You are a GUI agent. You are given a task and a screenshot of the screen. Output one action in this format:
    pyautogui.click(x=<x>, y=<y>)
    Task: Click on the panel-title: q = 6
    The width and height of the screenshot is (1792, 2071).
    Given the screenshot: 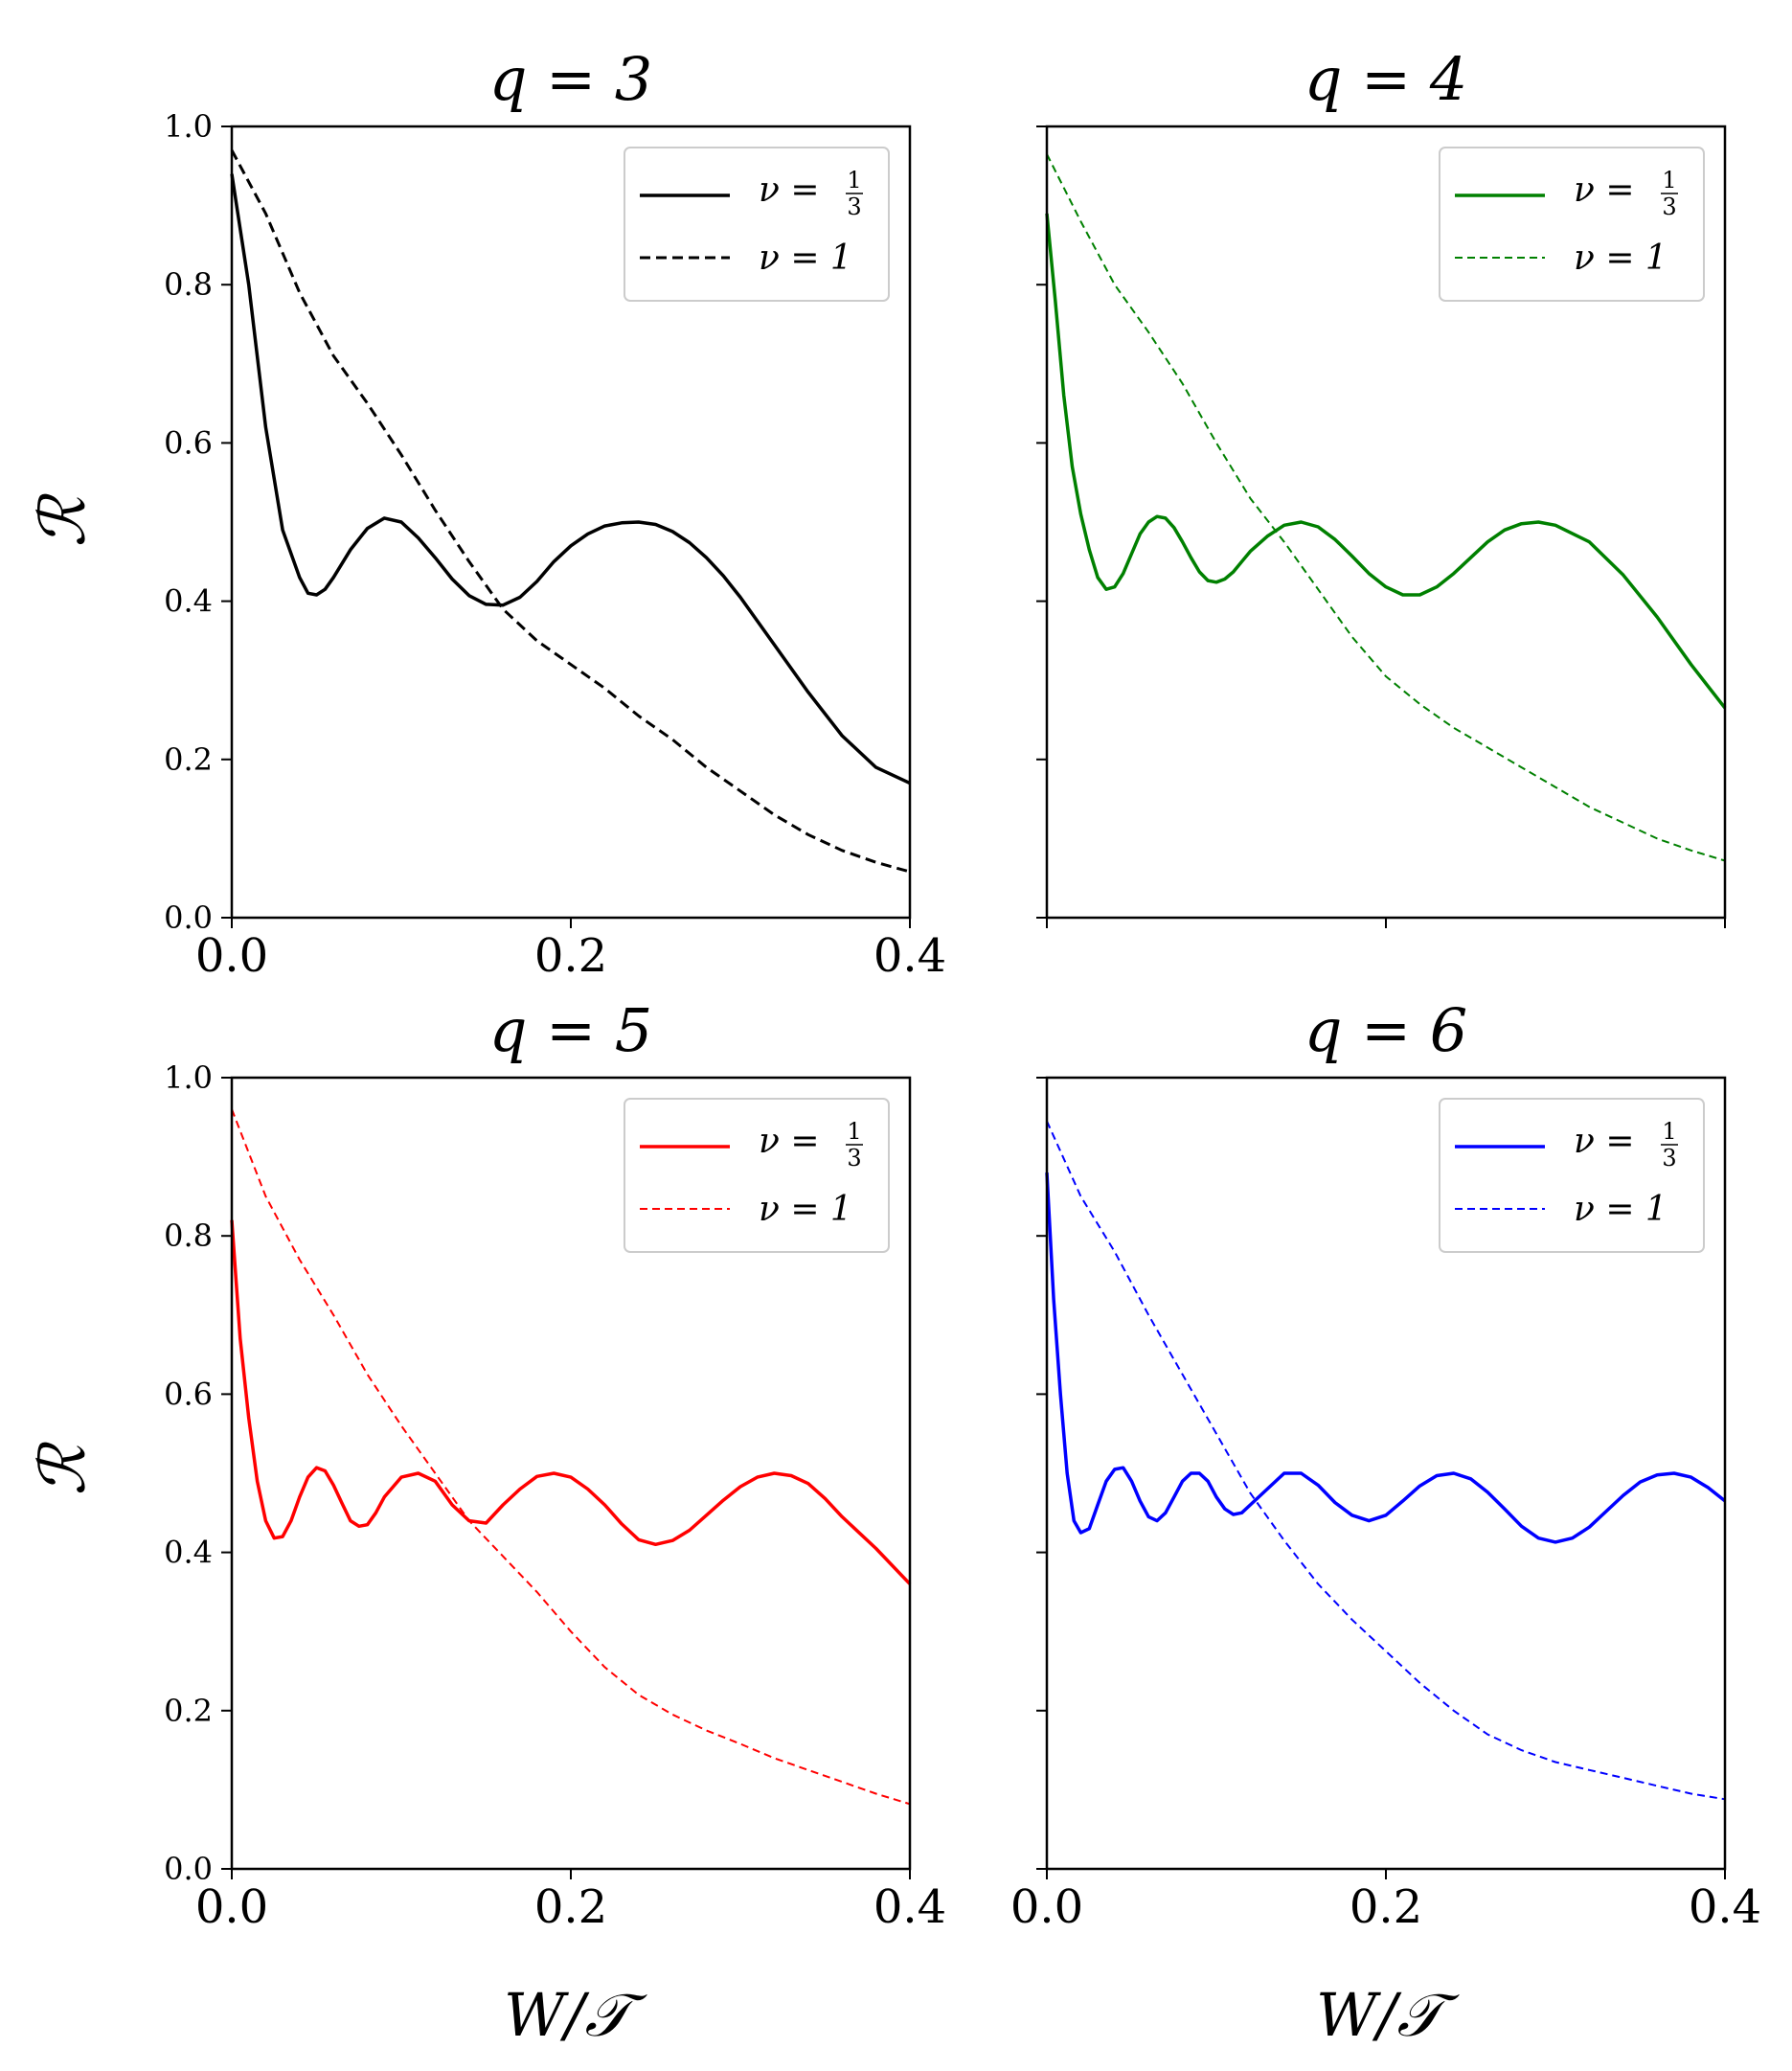 What is the action you would take?
    pyautogui.click(x=1386, y=1030)
    